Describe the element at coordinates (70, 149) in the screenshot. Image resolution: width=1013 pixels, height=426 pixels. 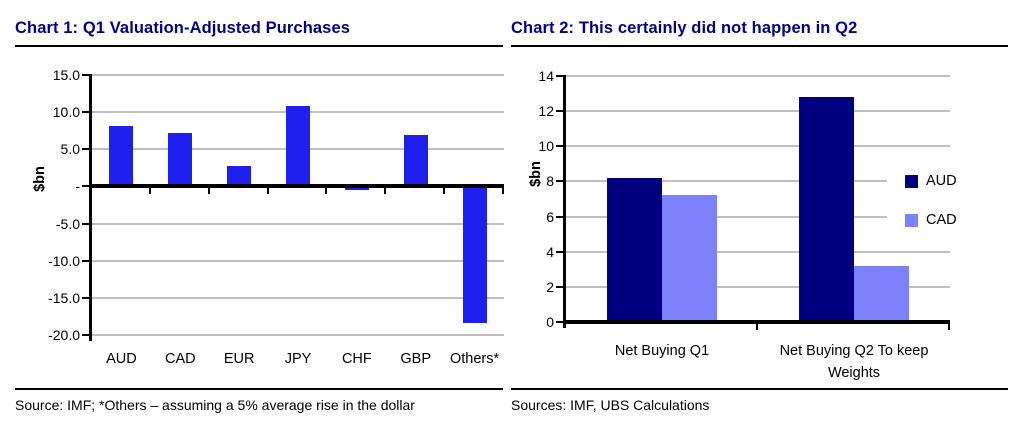
I see `y-tick-label-5: 5.0` at that location.